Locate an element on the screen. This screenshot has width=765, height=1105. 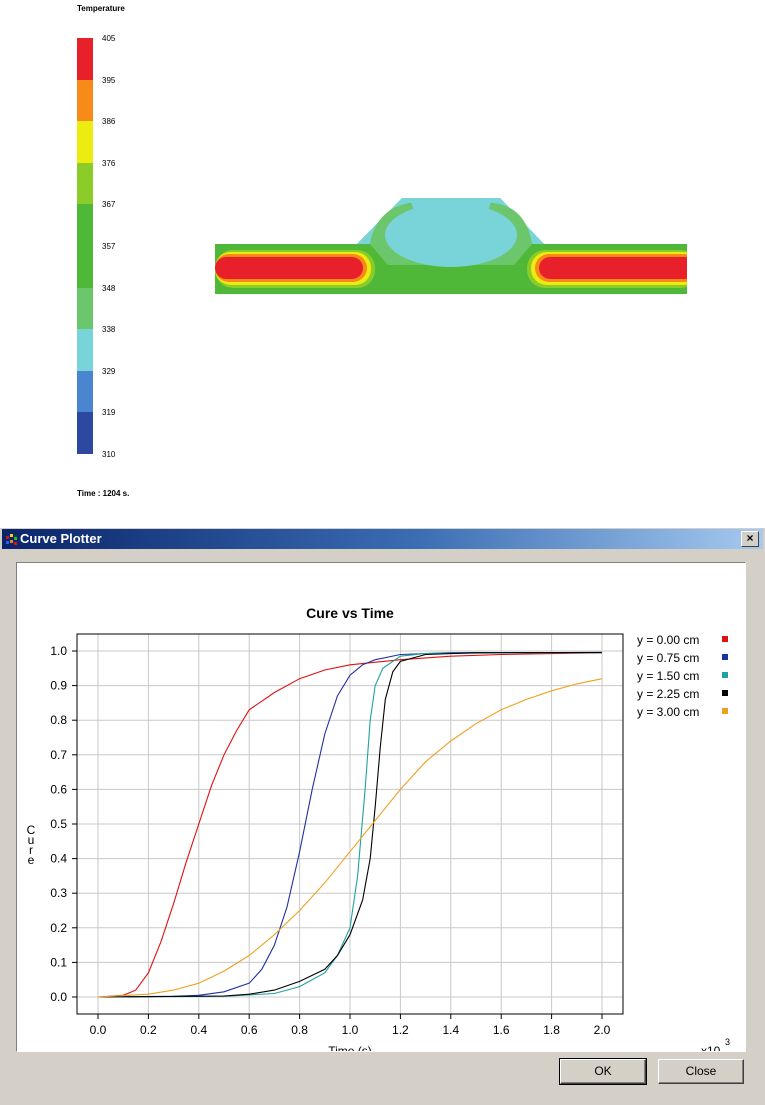
y-axis-label-char: r is located at coordinates (31, 850).